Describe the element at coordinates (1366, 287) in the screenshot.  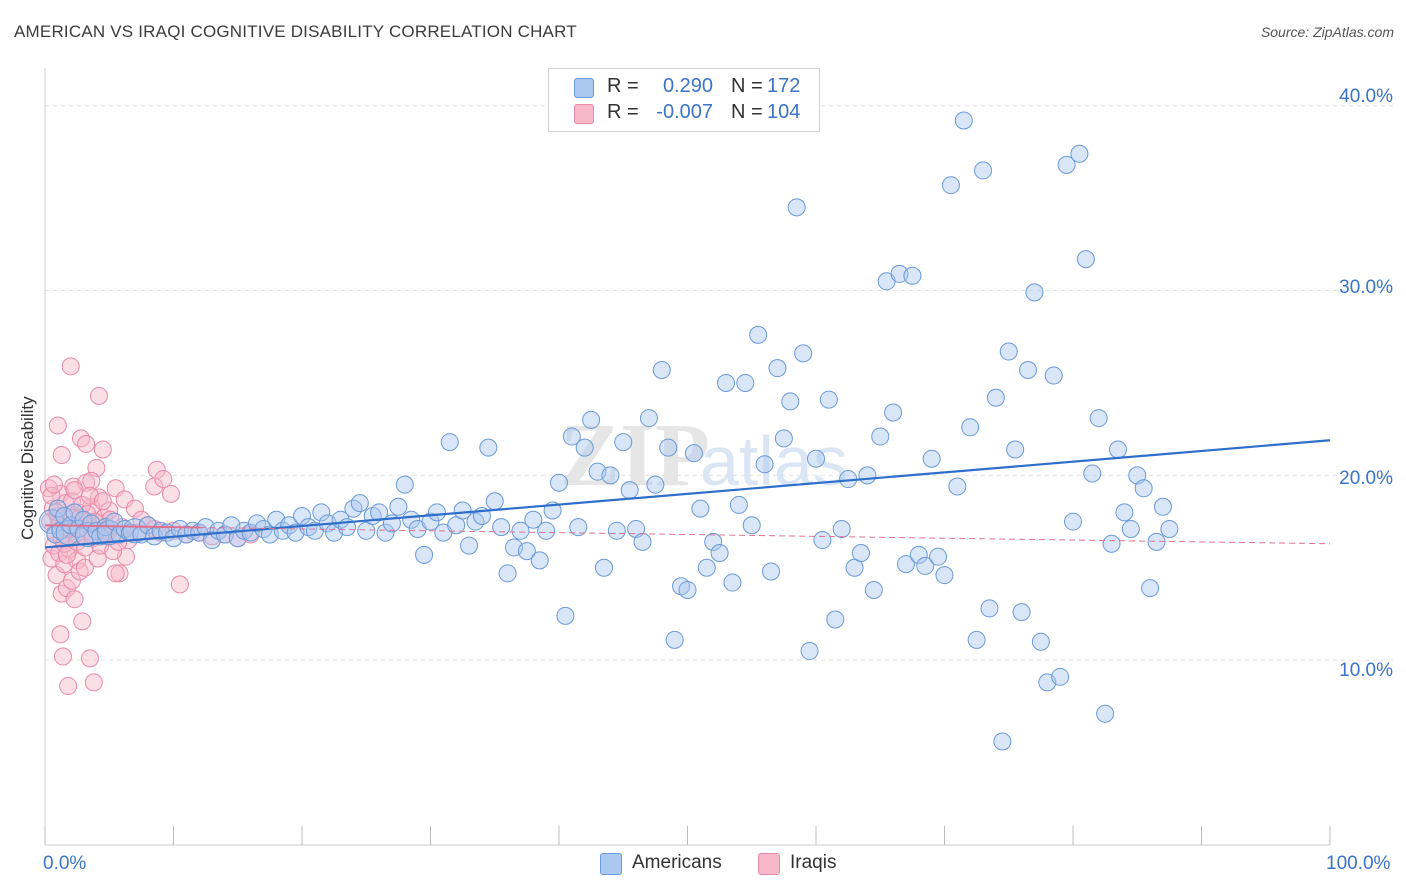
I see `y-tick-30: 30.0%` at that location.